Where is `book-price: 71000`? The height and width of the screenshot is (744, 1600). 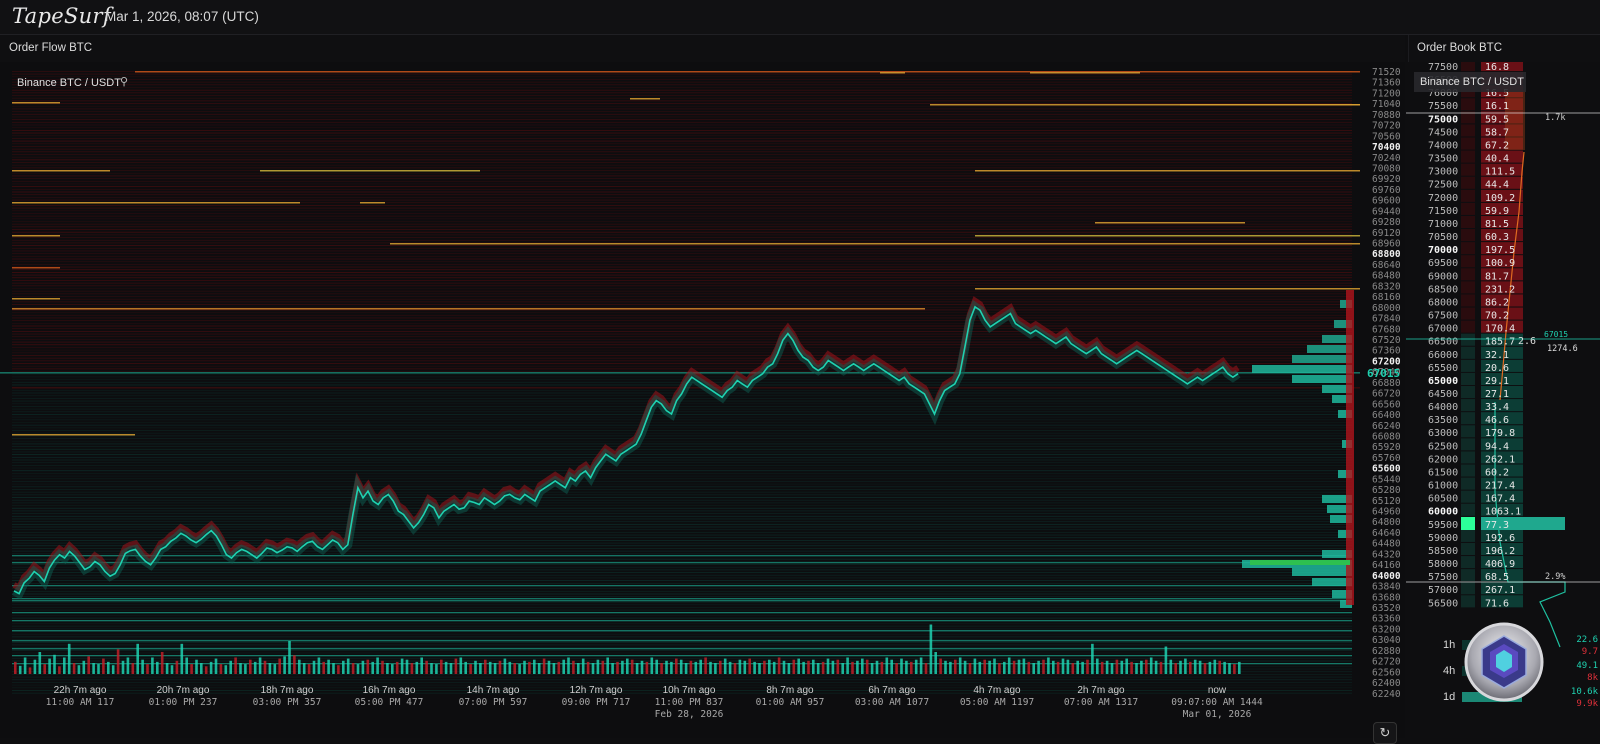
book-price: 71000 is located at coordinates (1443, 224).